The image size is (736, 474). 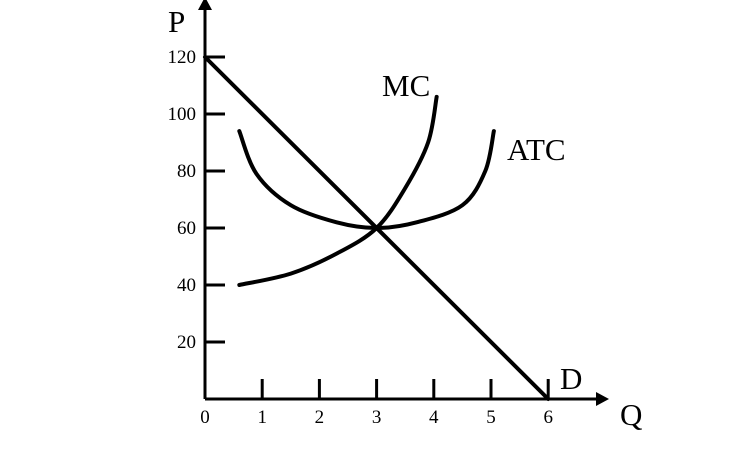 What do you see at coordinates (434, 417) in the screenshot?
I see `x-tick-label: 4` at bounding box center [434, 417].